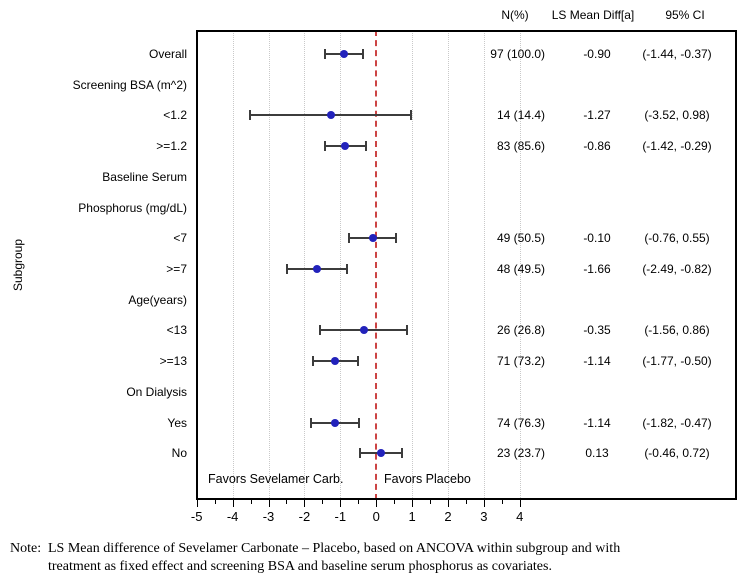 Image resolution: width=747 pixels, height=588 pixels. What do you see at coordinates (593, 15) in the screenshot?
I see `column-header-ls-mean-diff: LS Mean Diff[a]` at bounding box center [593, 15].